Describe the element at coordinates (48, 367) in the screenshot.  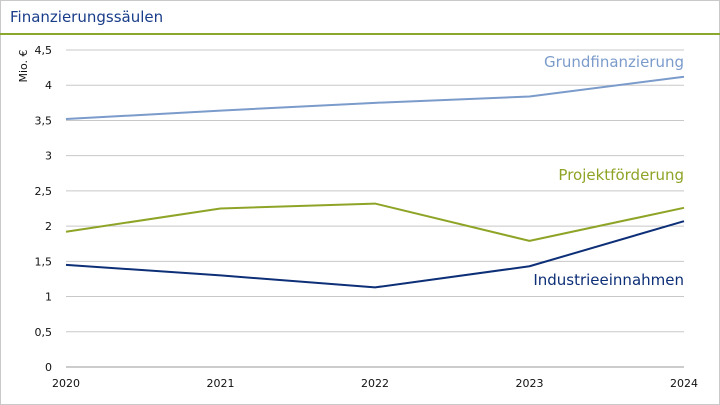
I see `y-tick-label: 0` at that location.